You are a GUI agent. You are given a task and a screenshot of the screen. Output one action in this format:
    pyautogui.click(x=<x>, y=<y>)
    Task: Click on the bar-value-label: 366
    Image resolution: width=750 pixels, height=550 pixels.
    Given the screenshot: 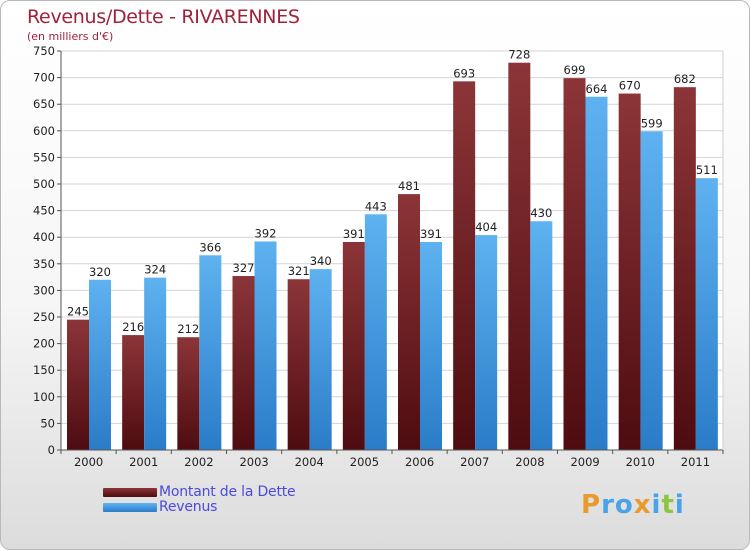 What is the action you would take?
    pyautogui.click(x=210, y=247)
    